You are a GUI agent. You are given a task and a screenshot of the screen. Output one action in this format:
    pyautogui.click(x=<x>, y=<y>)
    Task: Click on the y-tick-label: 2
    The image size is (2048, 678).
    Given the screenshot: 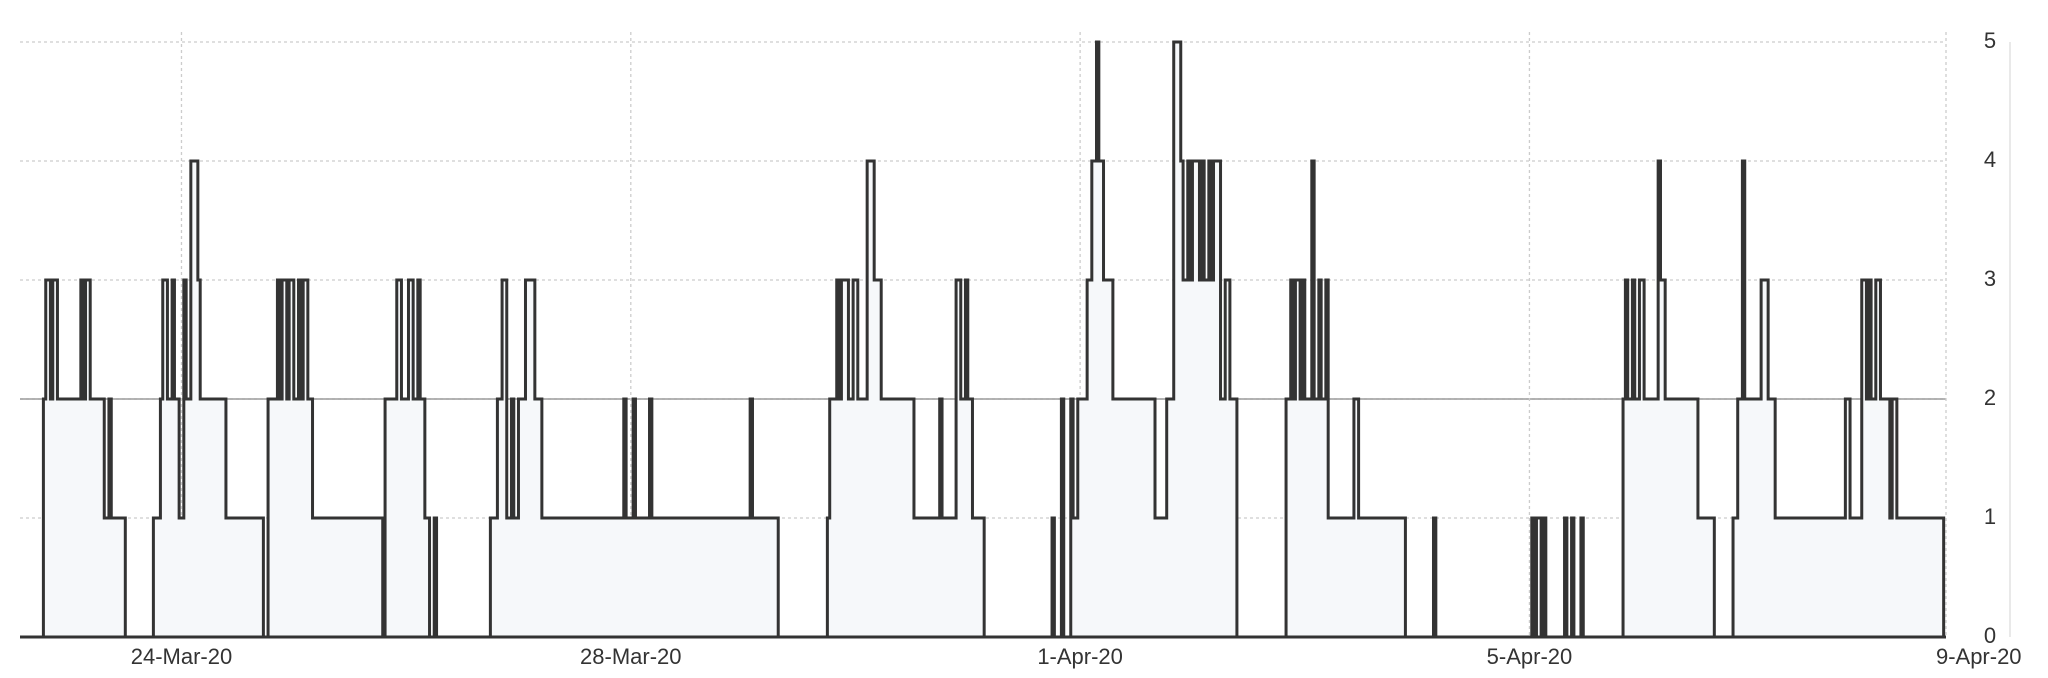 What is the action you would take?
    pyautogui.click(x=1990, y=397)
    